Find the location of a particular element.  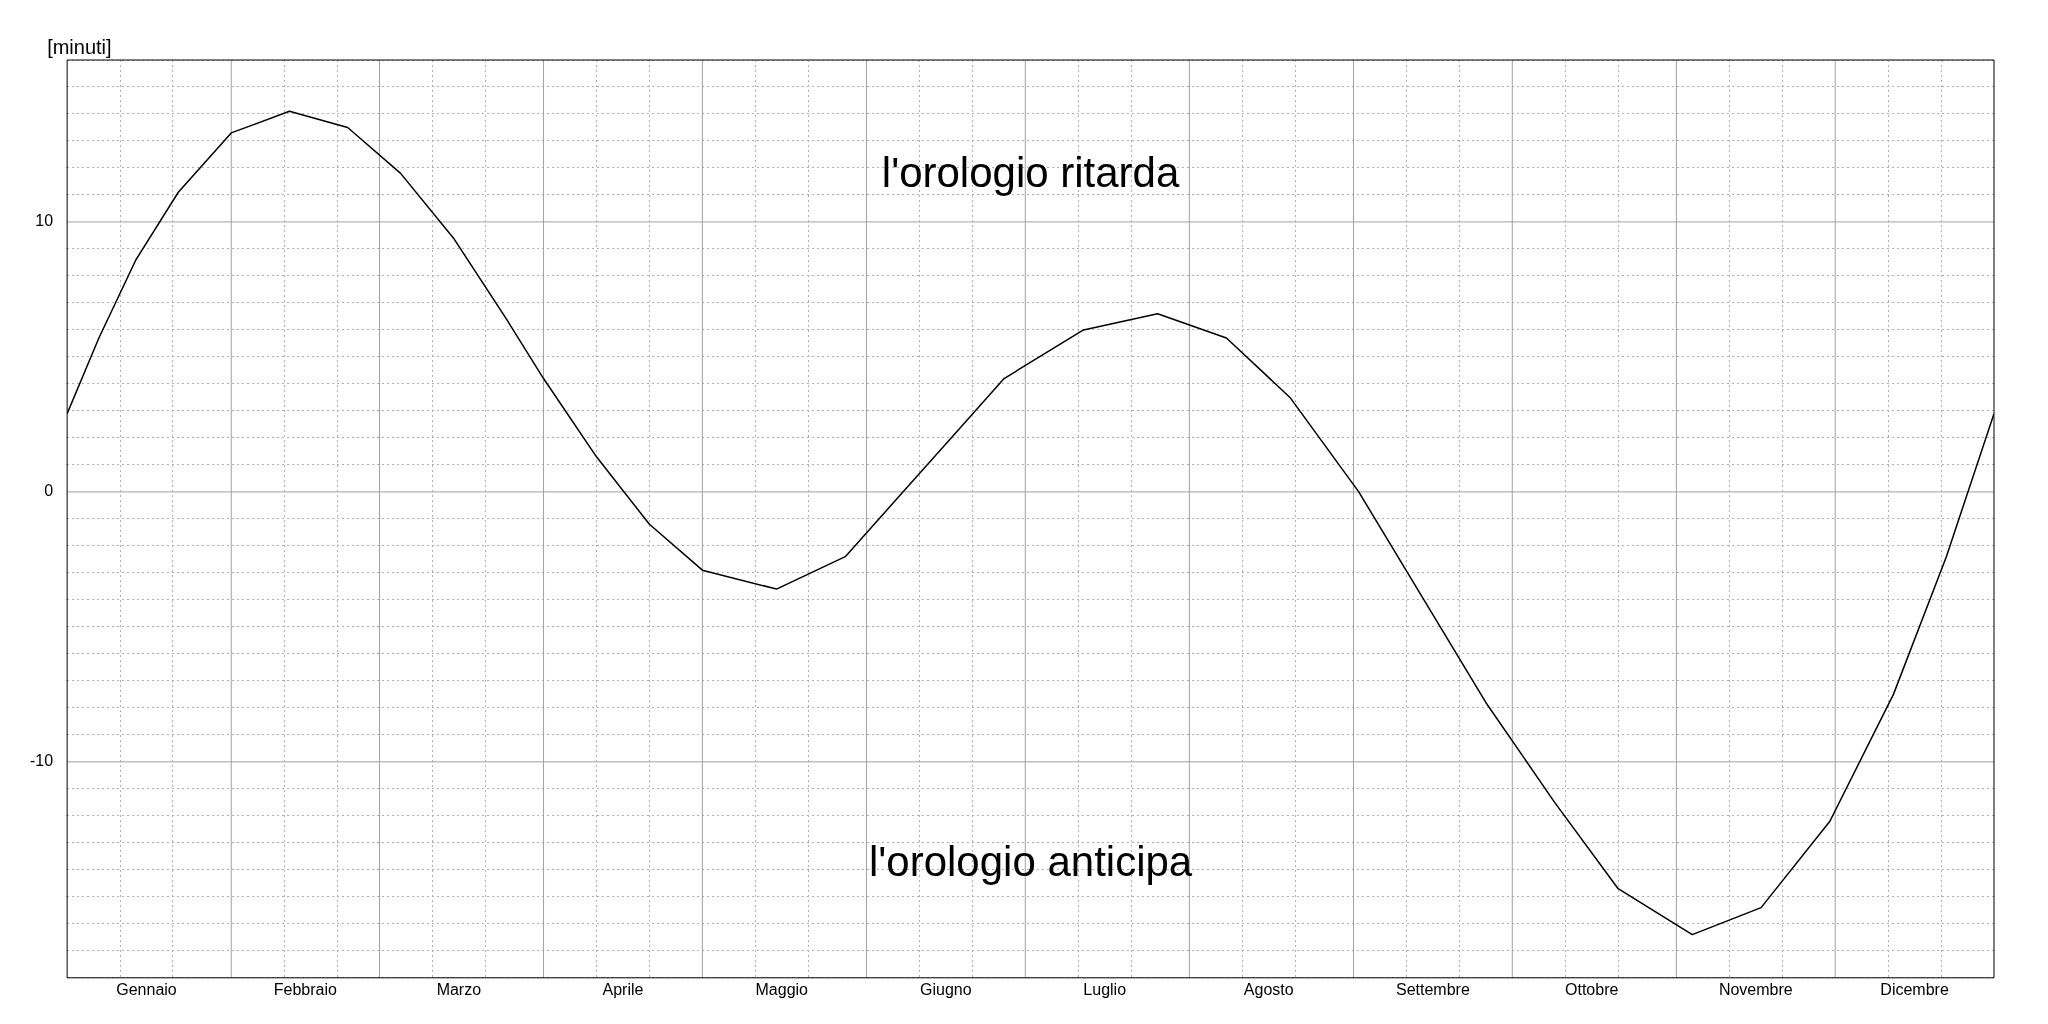

x-tick-label: Novembre is located at coordinates (1755, 989).